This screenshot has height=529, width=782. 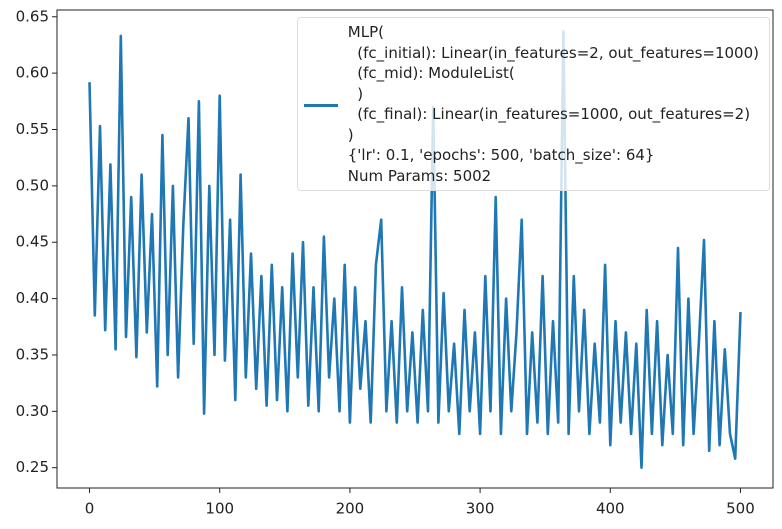 I want to click on x-tick-label: 200, so click(x=350, y=509).